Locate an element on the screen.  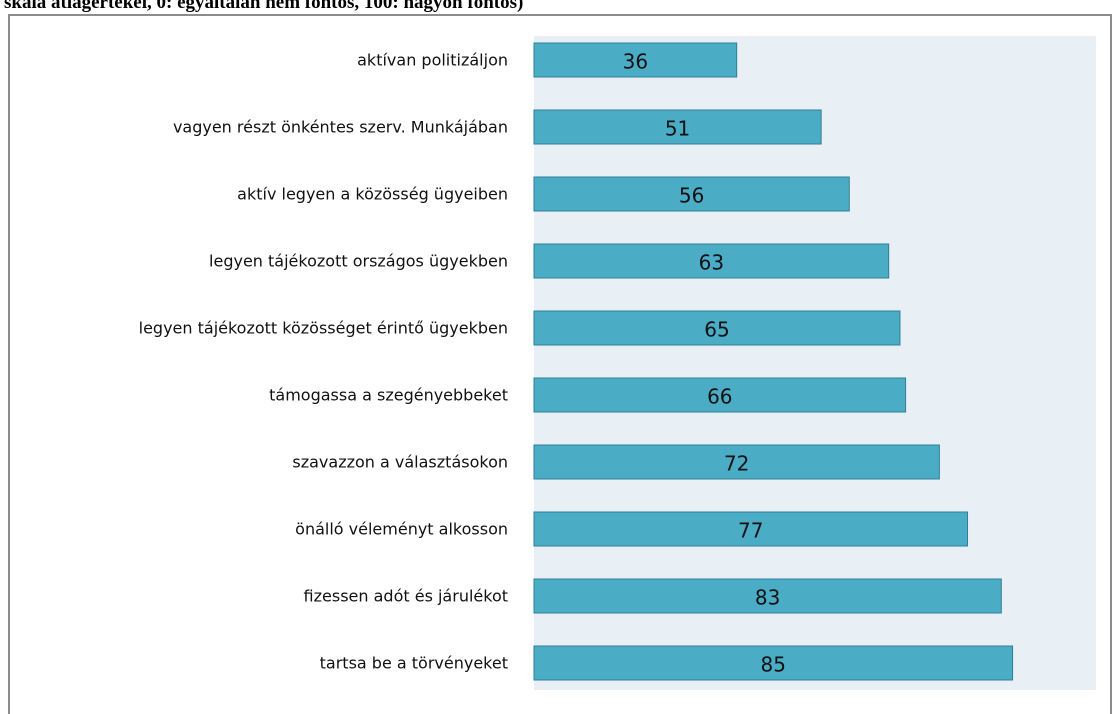
value-label: 65 is located at coordinates (716, 330).